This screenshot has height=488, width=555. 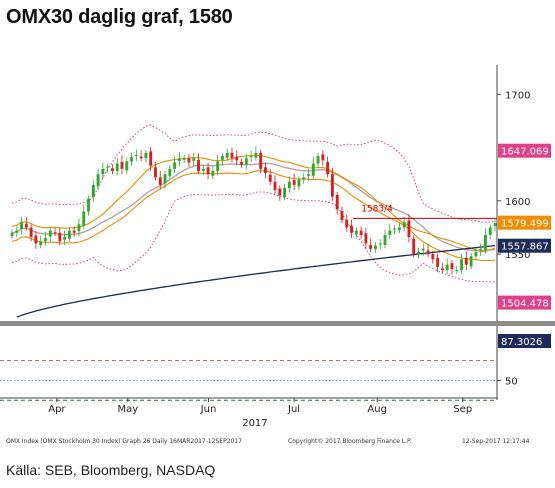 What do you see at coordinates (254, 423) in the screenshot?
I see `x-year-label: 2017` at bounding box center [254, 423].